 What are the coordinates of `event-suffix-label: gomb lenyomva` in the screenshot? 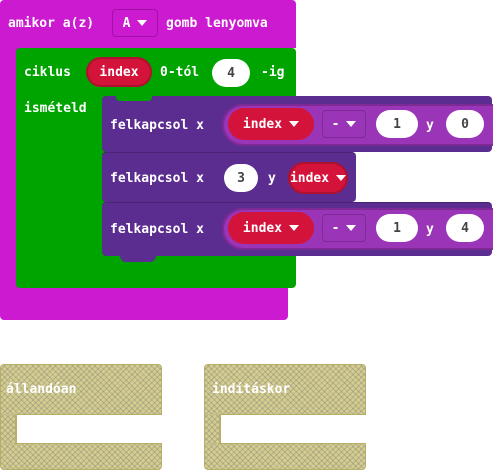 It's located at (217, 23).